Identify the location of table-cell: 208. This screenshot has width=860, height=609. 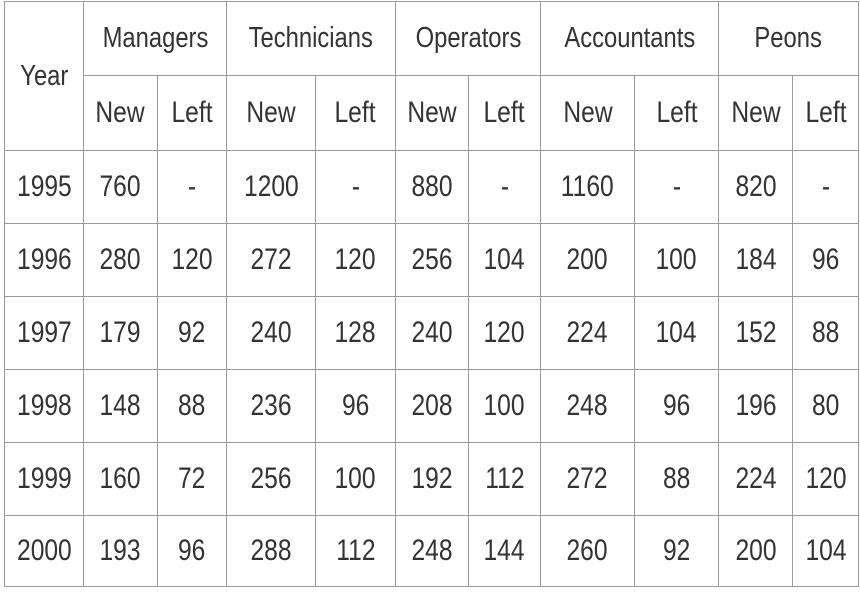
(432, 406).